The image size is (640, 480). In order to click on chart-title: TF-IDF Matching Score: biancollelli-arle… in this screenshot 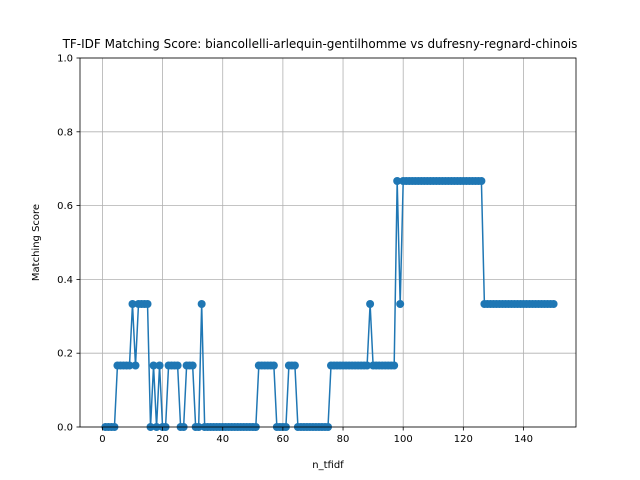, I will do `click(320, 44)`.